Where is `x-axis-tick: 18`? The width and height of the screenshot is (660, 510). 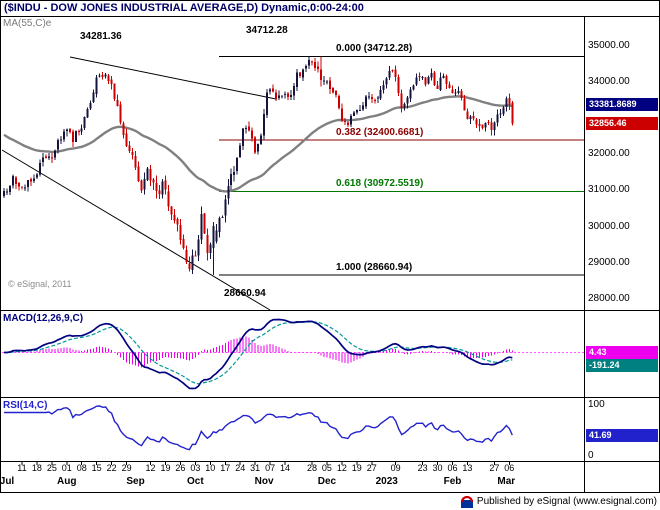
x-axis-tick: 18 is located at coordinates (36, 468).